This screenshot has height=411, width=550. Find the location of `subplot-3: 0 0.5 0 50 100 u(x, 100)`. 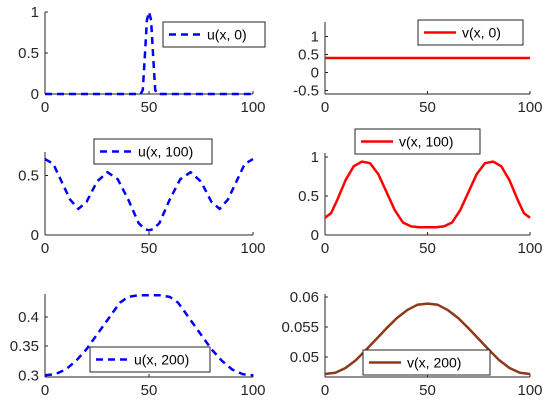

subplot-3: 0 0.5 0 50 100 u(x, 100) is located at coordinates (142, 197).